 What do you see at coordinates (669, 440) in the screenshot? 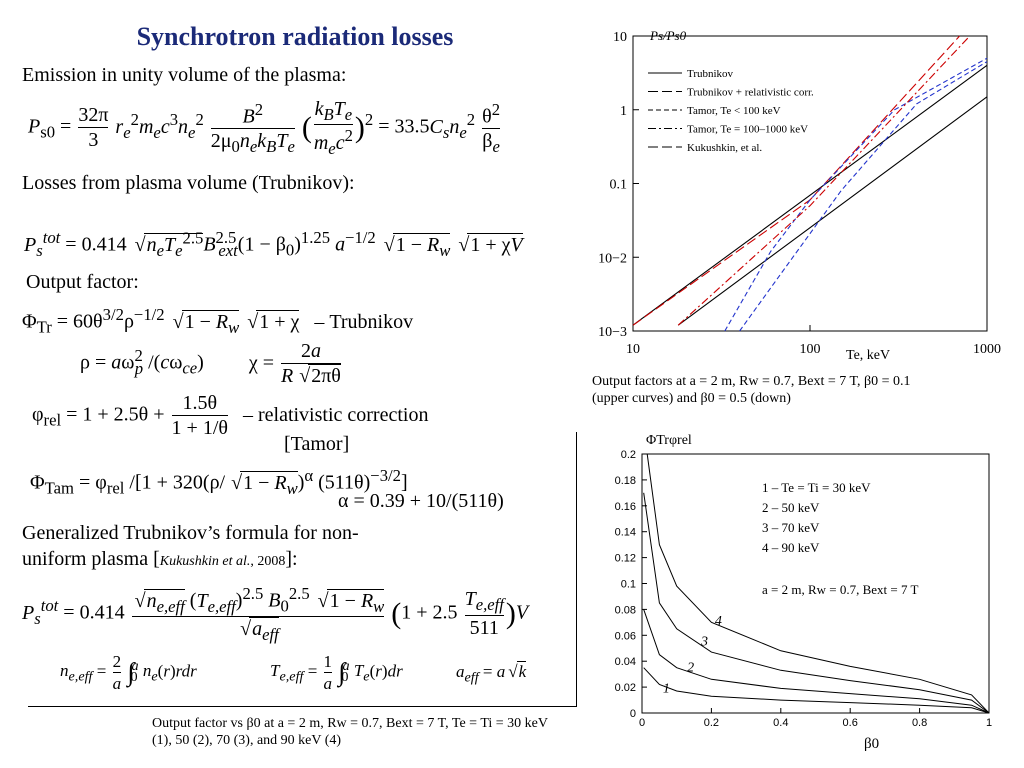
I see `y-axis-label: ΦTrφrel` at bounding box center [669, 440].